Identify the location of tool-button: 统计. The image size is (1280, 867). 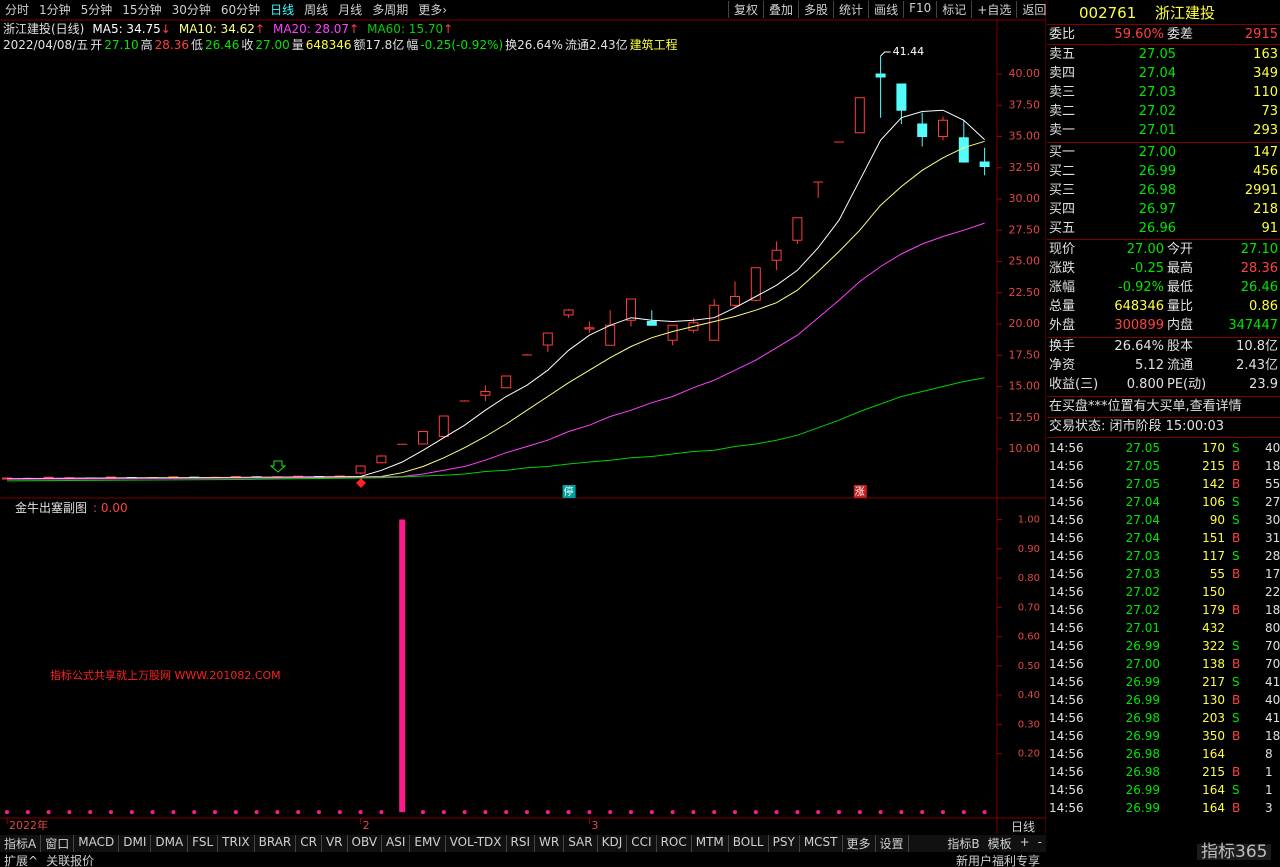
(850, 9).